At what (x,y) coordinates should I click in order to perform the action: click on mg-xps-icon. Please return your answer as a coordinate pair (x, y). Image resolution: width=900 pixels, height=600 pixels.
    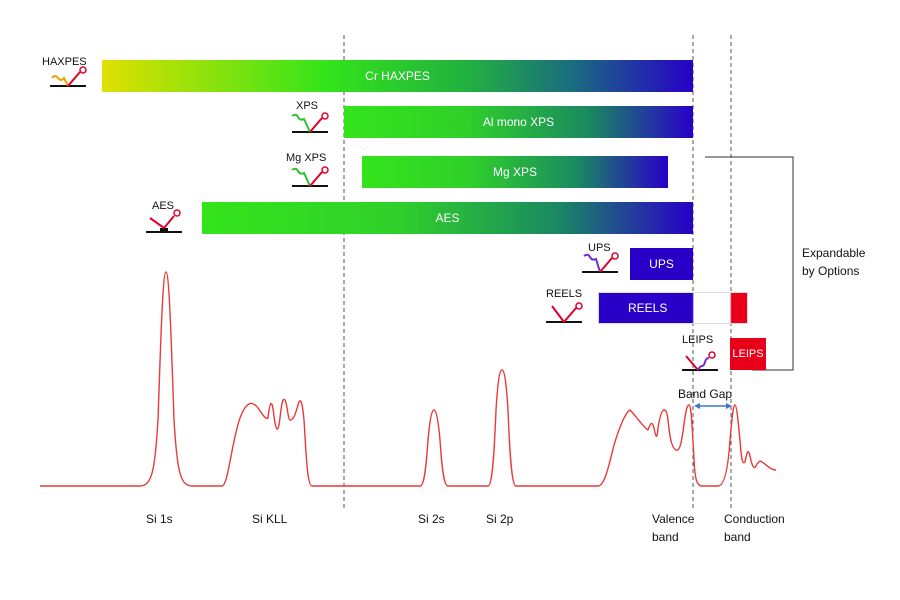
    Looking at the image, I should click on (310, 176).